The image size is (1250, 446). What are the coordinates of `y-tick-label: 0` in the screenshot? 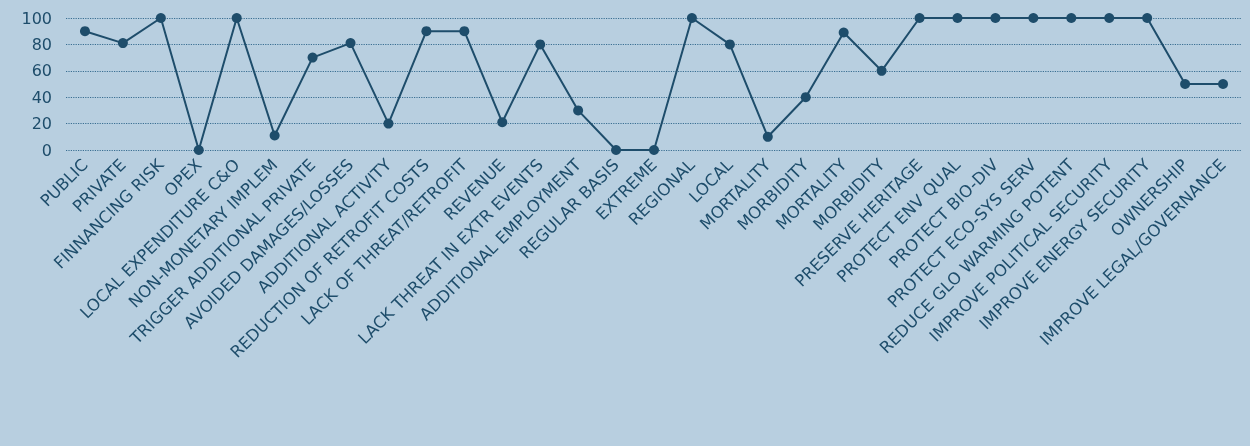 It's located at (46, 150).